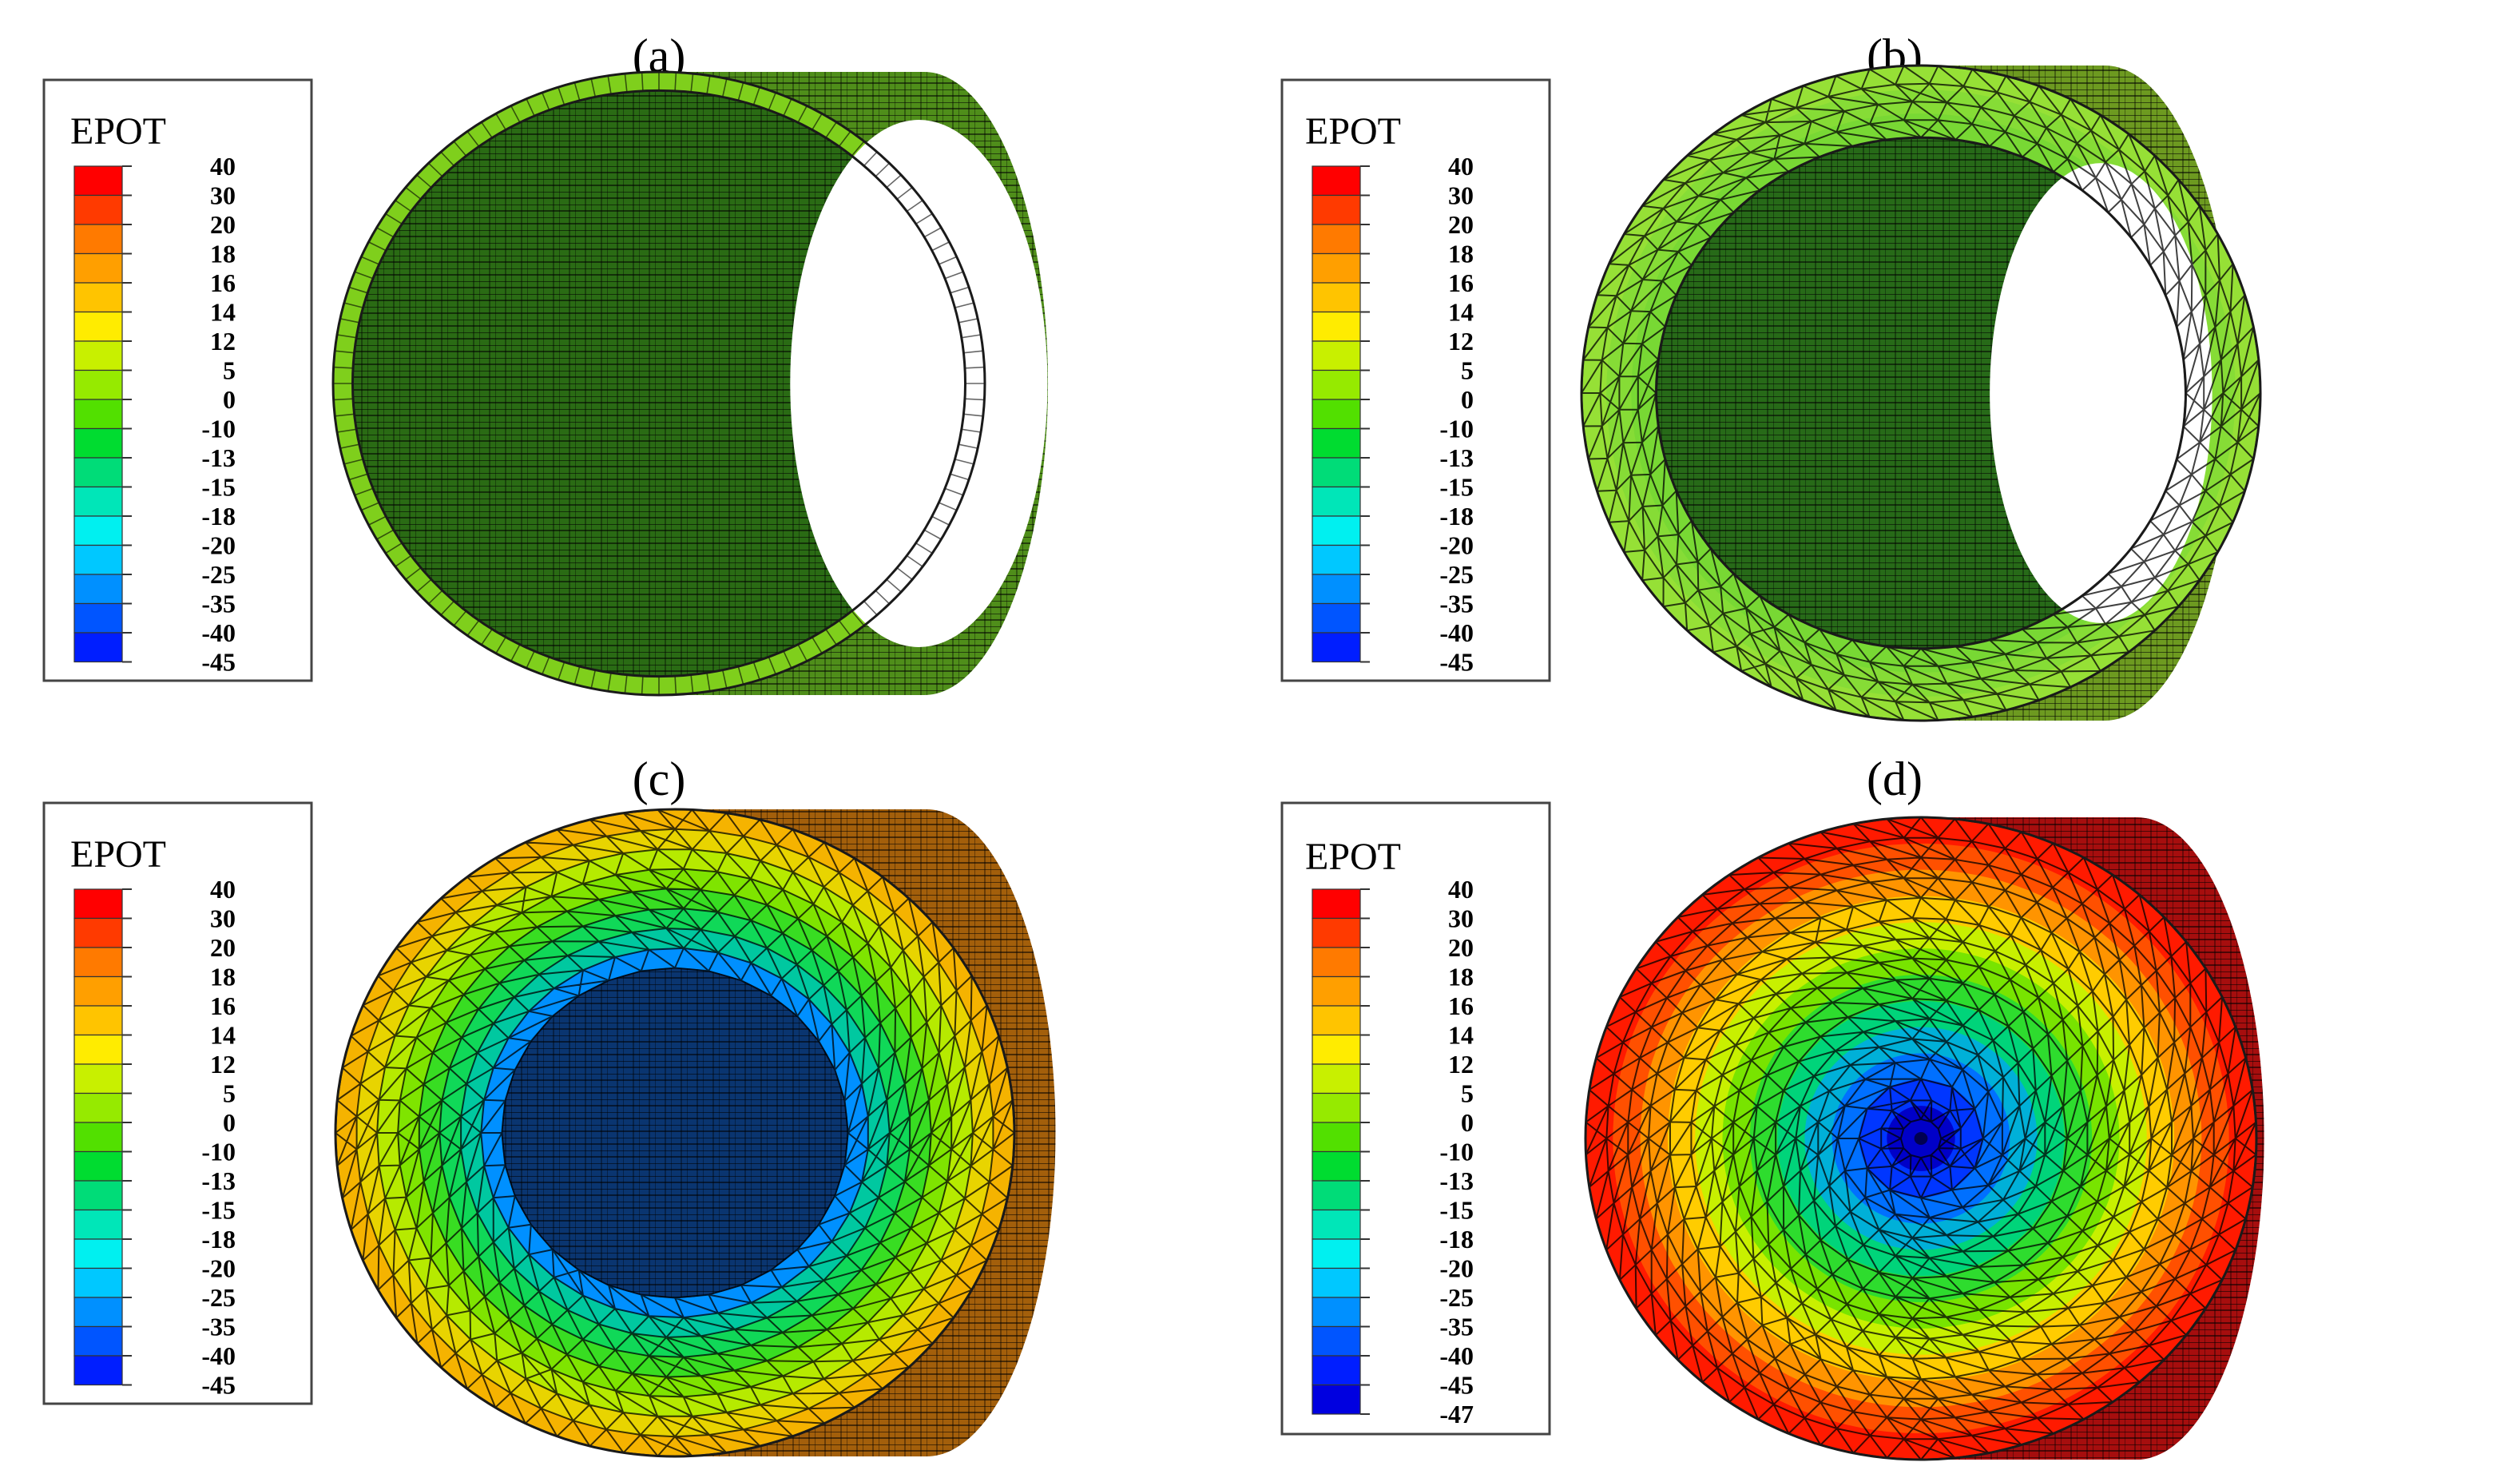  Describe the element at coordinates (1456, 1414) in the screenshot. I see `colorbar-tick-label: -47` at that location.